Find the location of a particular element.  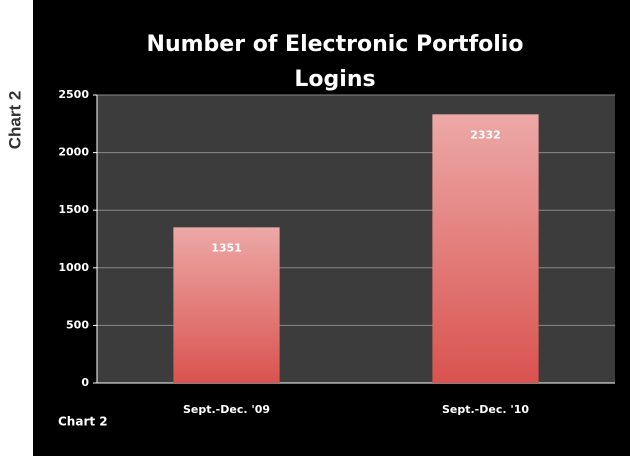

y-tick-label: 2000 is located at coordinates (73, 152).